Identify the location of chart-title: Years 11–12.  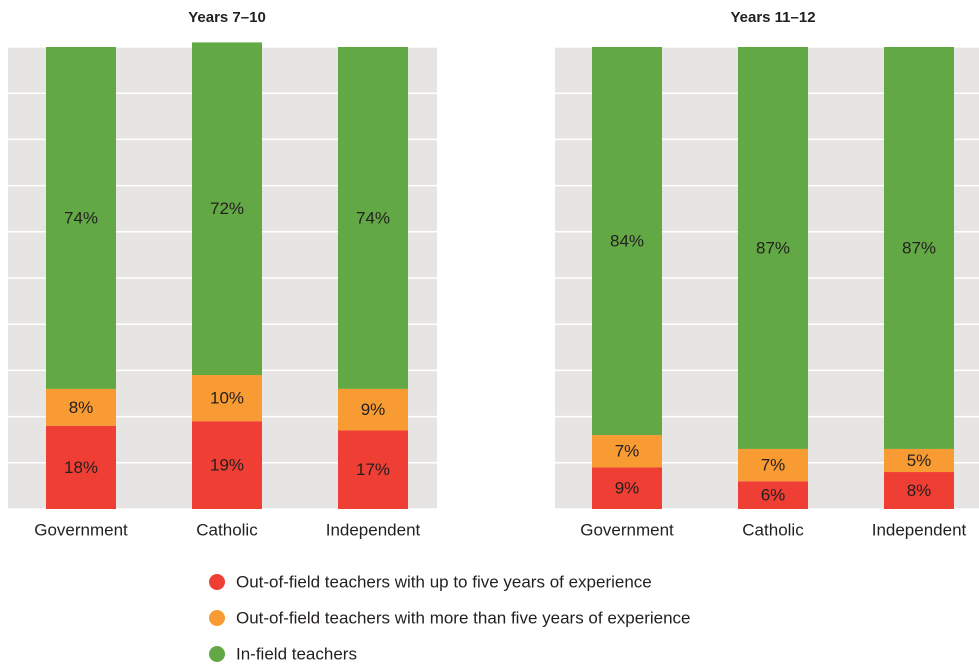
(772, 17).